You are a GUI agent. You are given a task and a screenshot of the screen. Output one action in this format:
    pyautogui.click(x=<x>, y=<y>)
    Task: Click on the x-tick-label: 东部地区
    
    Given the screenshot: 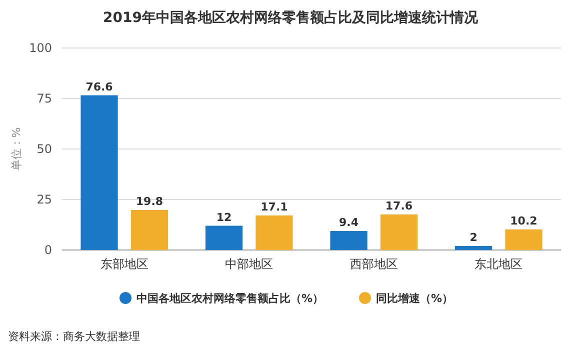 What is the action you would take?
    pyautogui.click(x=124, y=264)
    